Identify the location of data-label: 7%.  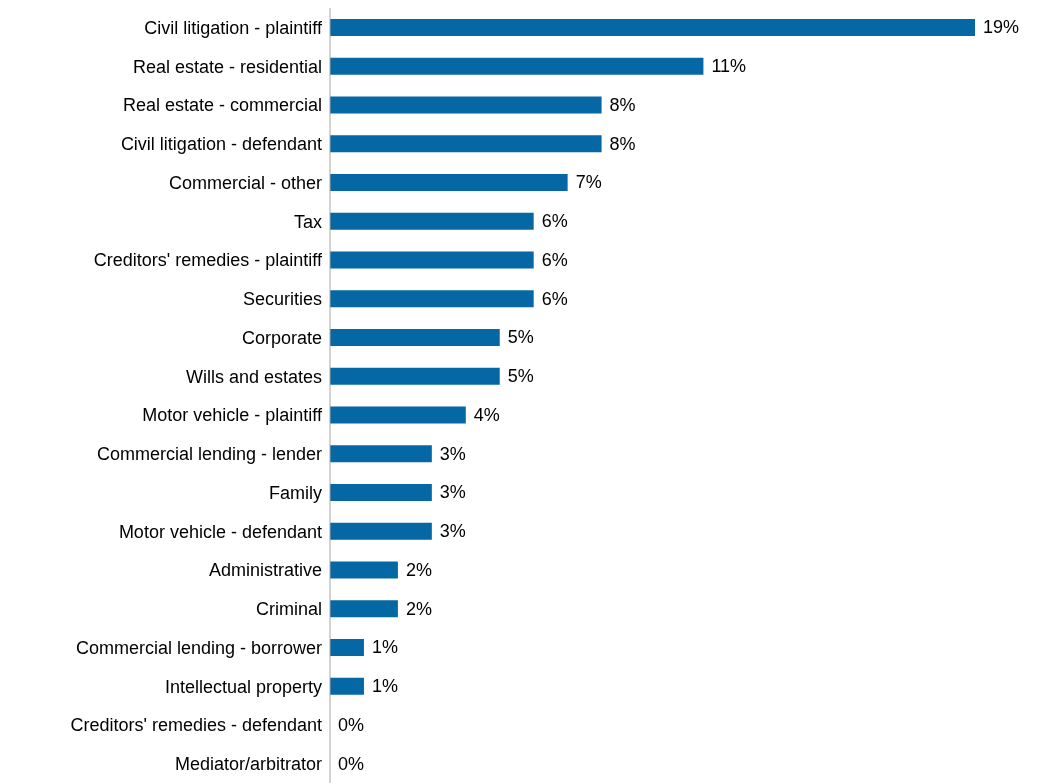
(588, 182).